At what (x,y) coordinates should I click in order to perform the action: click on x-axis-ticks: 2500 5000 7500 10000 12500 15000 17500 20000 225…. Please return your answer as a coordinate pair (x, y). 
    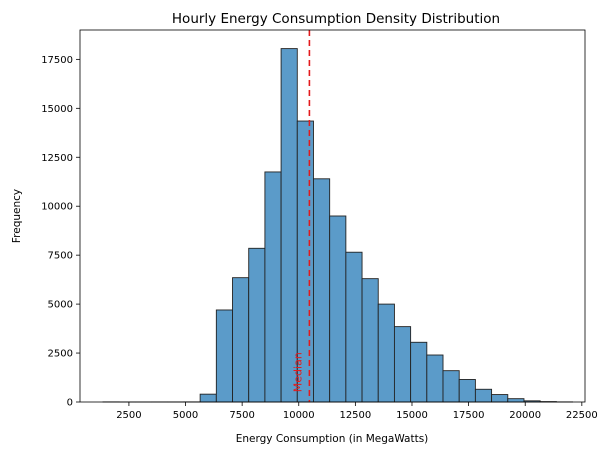
    Looking at the image, I should click on (357, 411).